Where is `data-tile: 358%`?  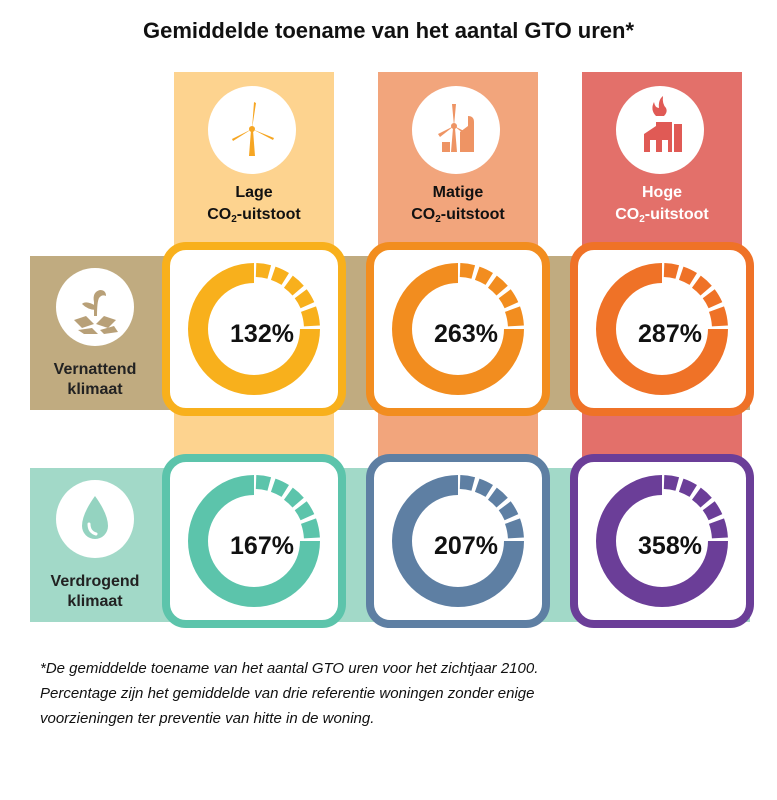 data-tile: 358% is located at coordinates (662, 541).